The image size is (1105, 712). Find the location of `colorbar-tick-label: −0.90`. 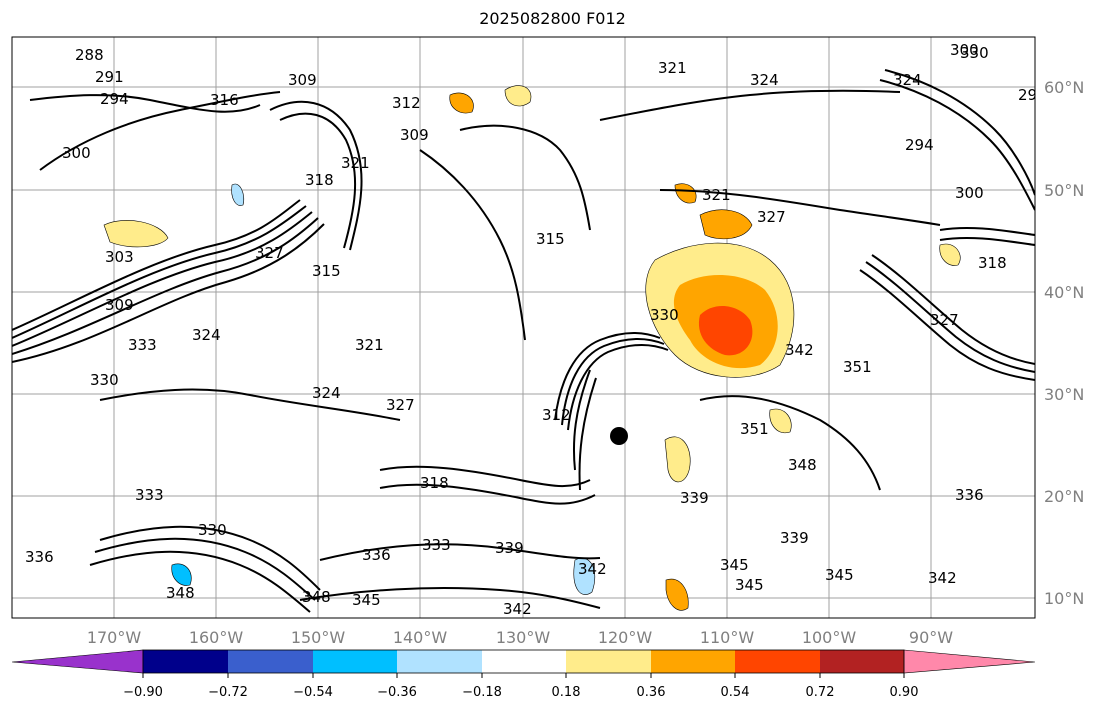

colorbar-tick-label: −0.90 is located at coordinates (143, 692).